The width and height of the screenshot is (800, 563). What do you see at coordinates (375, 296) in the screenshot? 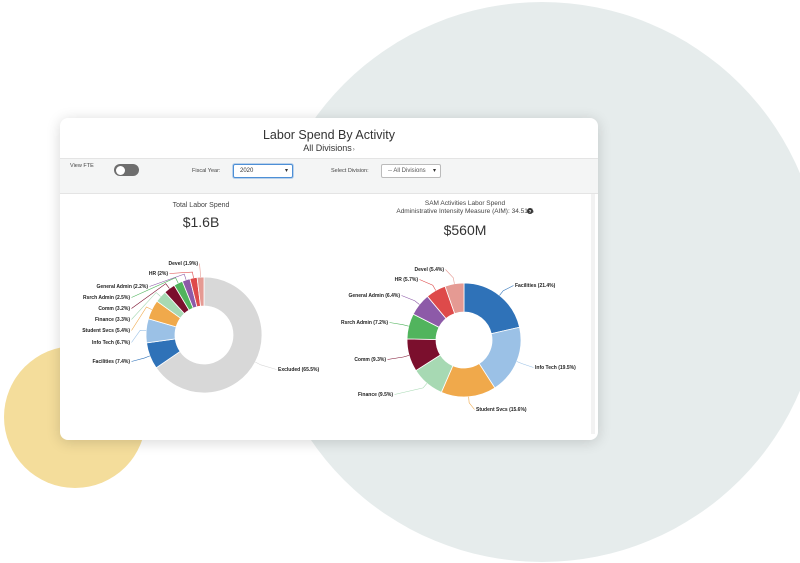
I see `slice-label-general-admin: General Admin (6.4%)` at bounding box center [375, 296].